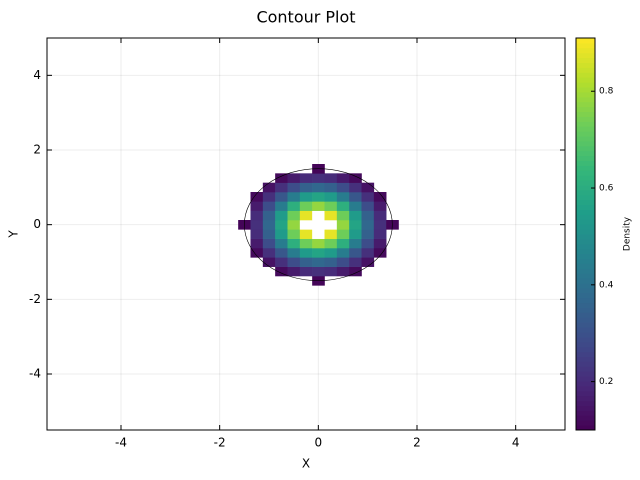 Image resolution: width=640 pixels, height=480 pixels. Describe the element at coordinates (35, 299) in the screenshot. I see `y-tick-label: -2` at that location.